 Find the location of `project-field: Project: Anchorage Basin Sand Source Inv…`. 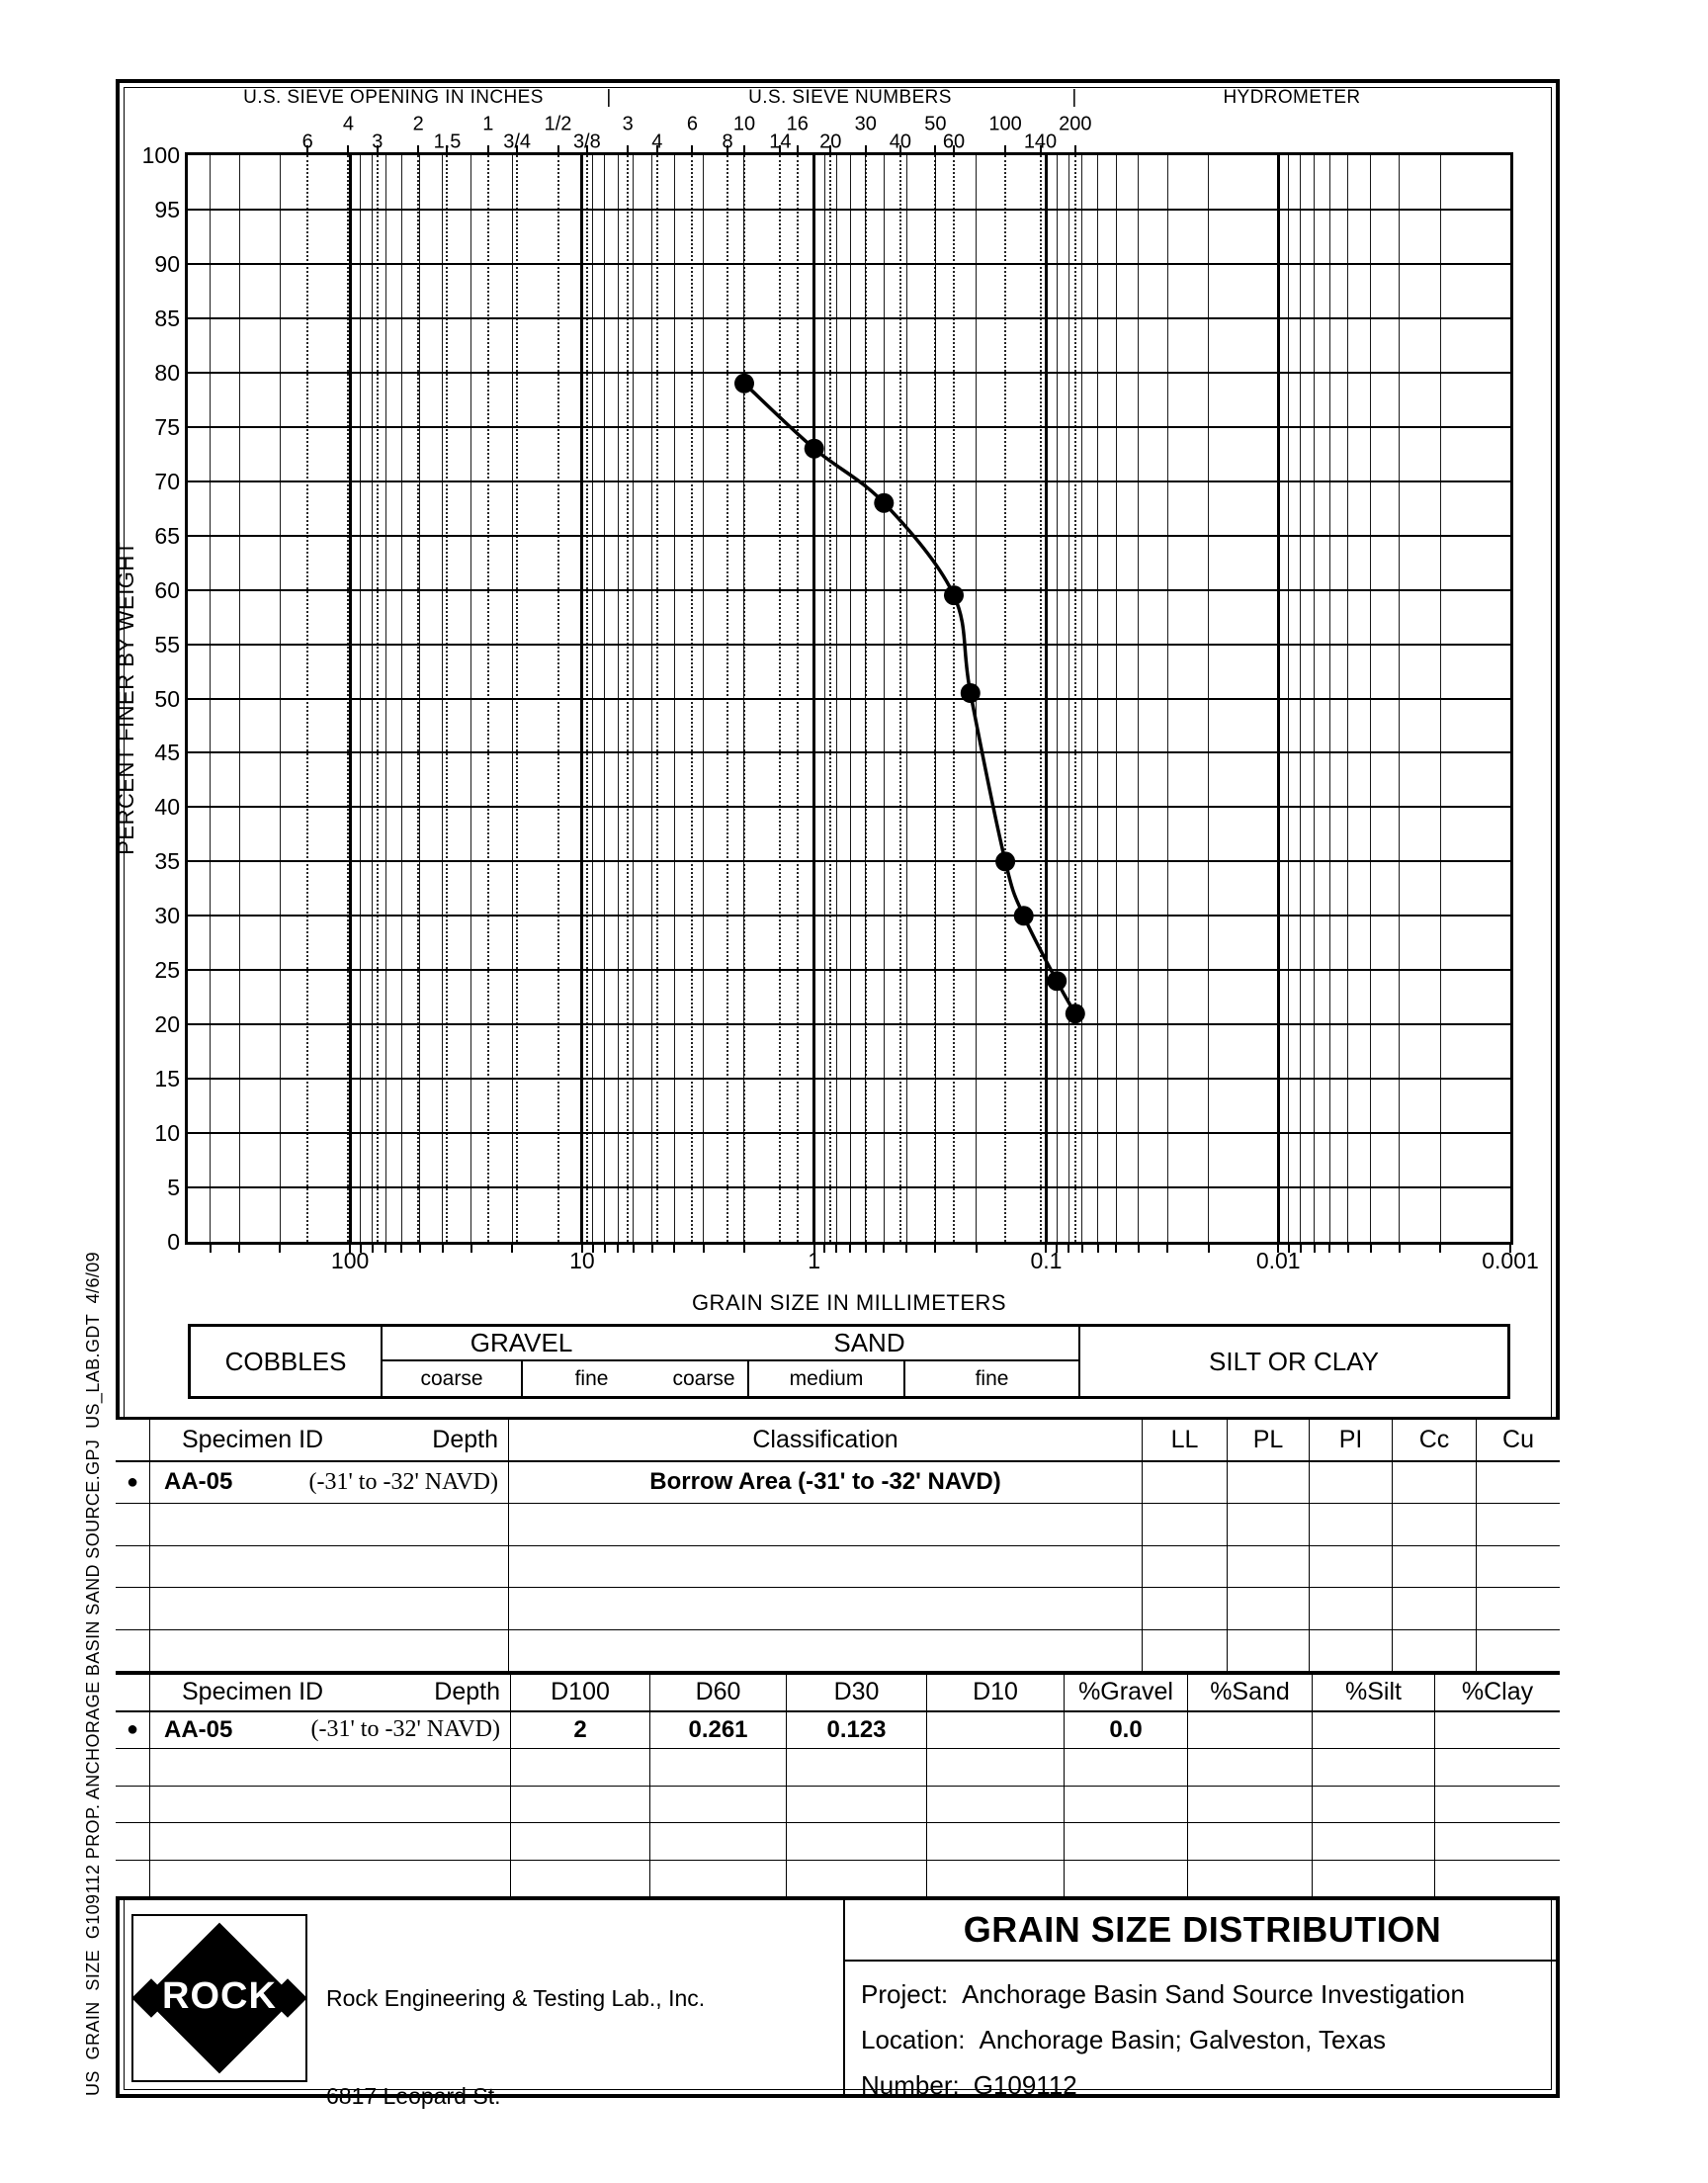

project-field: Project: Anchorage Basin Sand Source Inv… is located at coordinates (1202, 1994).